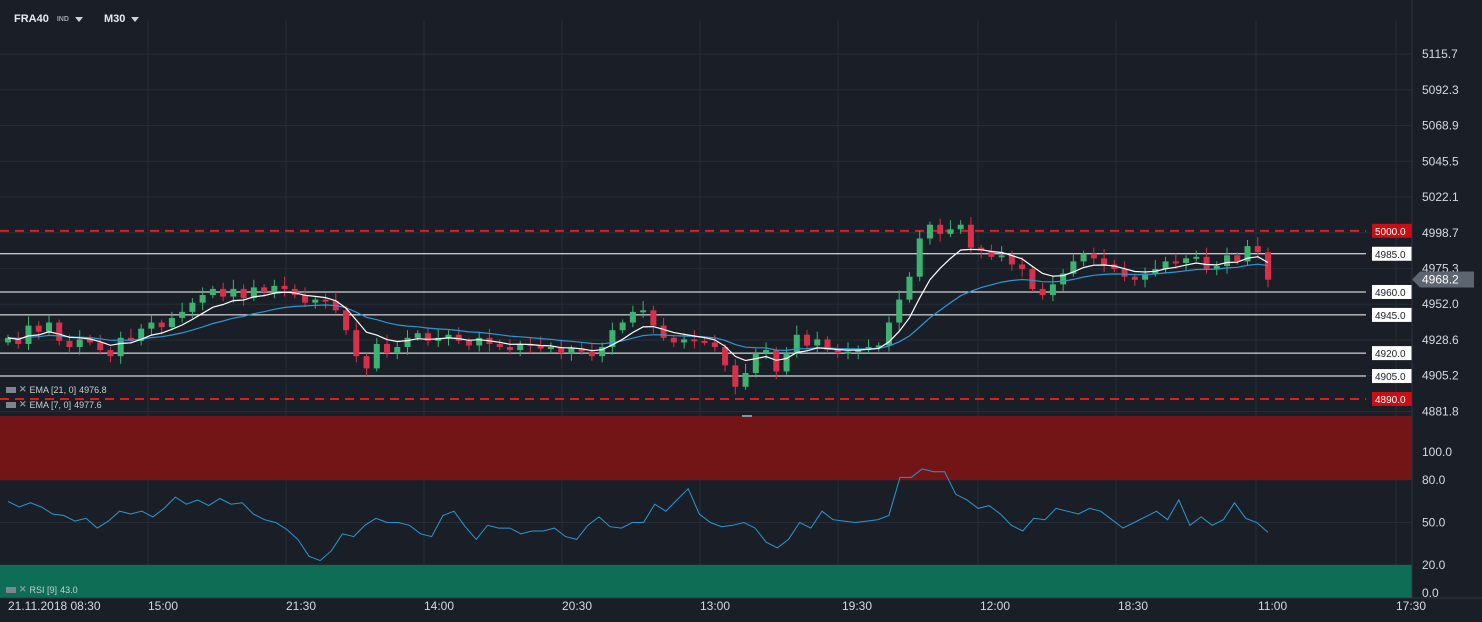 Image resolution: width=1482 pixels, height=622 pixels. I want to click on instrument-type-label: IND, so click(62, 19).